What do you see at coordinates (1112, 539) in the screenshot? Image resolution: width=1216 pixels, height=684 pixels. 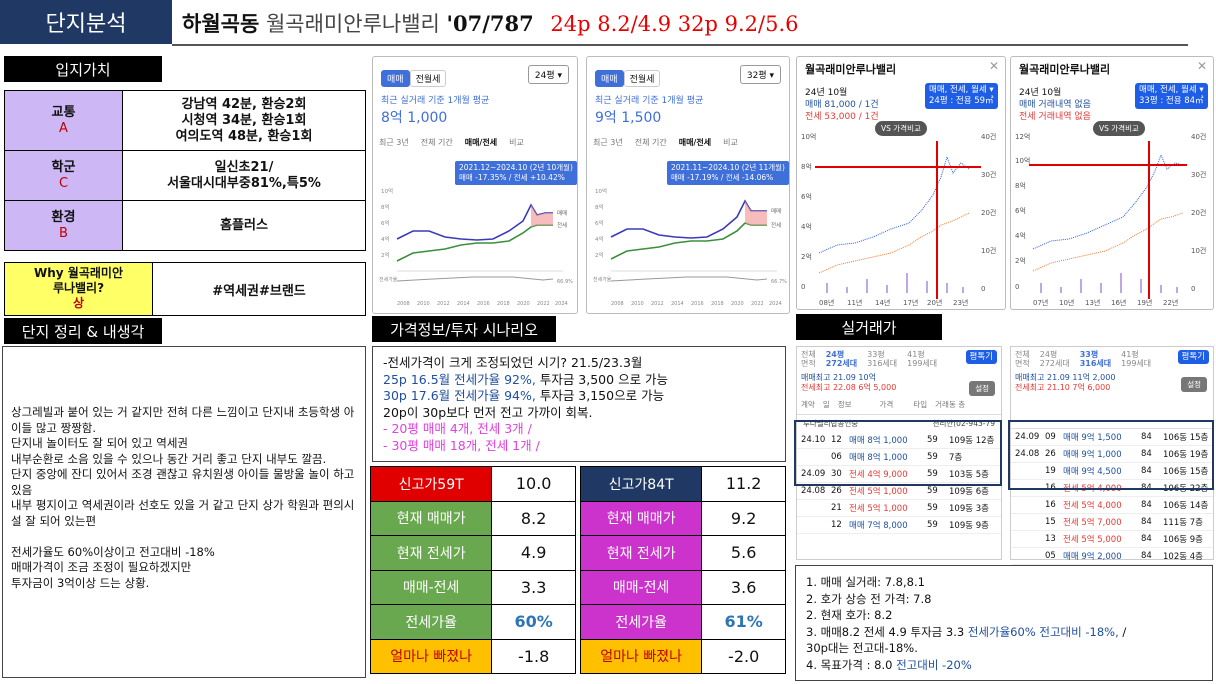 I see `trade-row: 13 전세 5억 5,000 84 106동 9층` at bounding box center [1112, 539].